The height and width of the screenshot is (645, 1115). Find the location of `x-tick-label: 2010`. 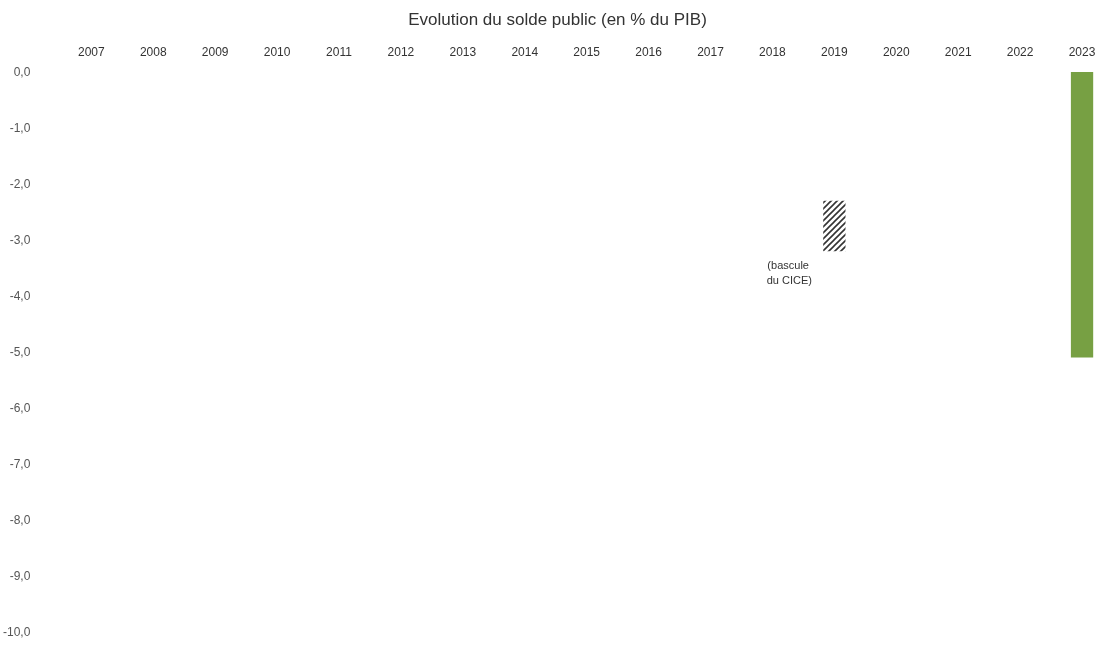

x-tick-label: 2010 is located at coordinates (277, 52).